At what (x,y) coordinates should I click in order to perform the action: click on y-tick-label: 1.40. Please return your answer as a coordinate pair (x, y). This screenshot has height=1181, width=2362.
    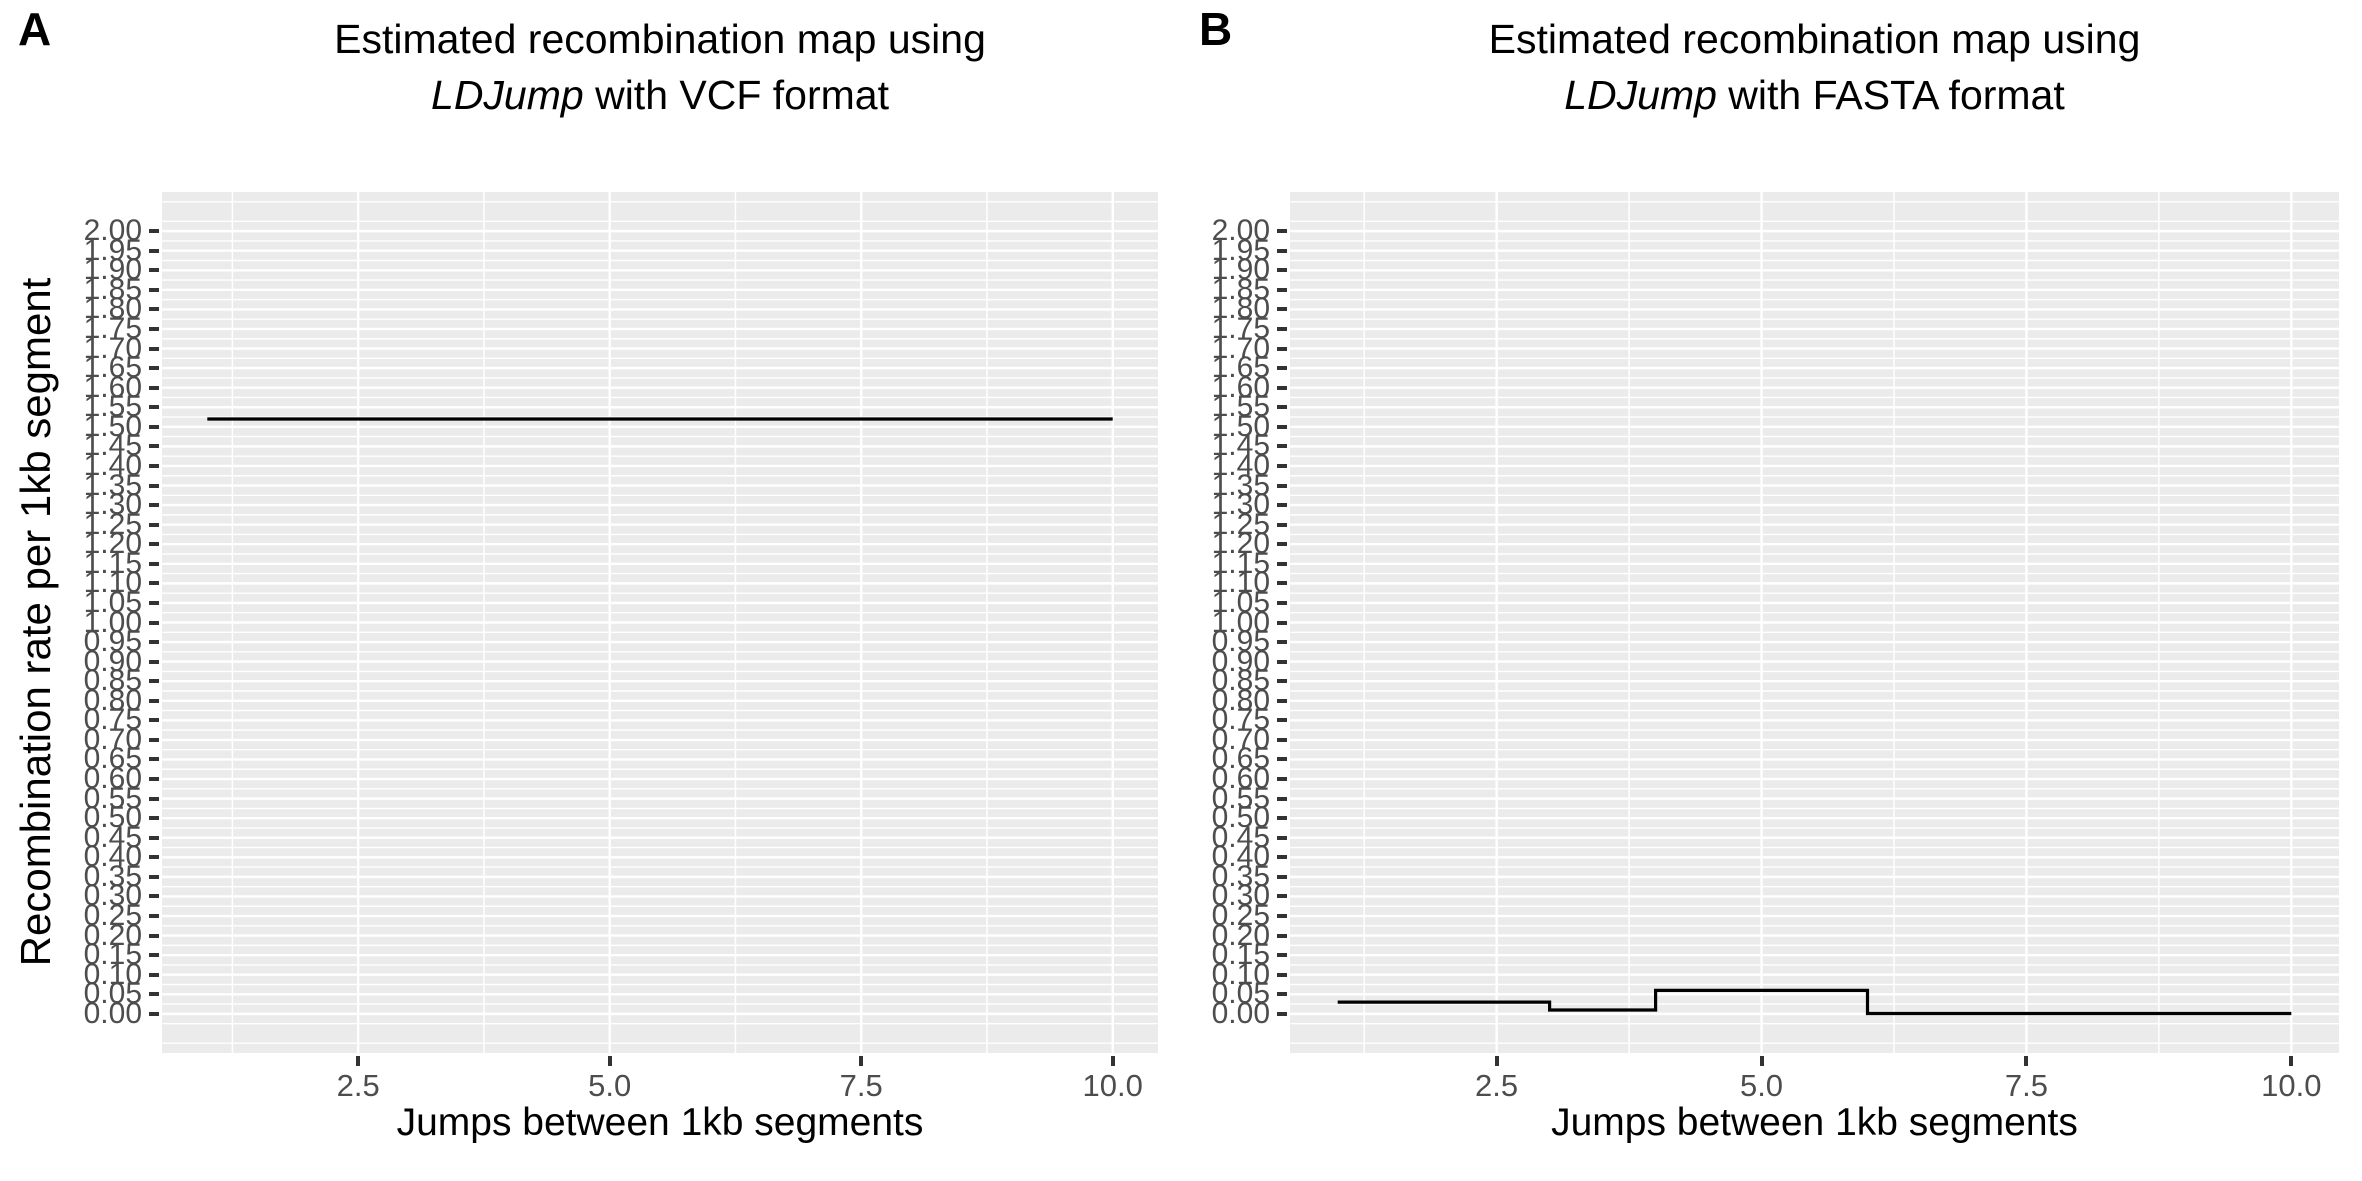
    Looking at the image, I should click on (1240, 465).